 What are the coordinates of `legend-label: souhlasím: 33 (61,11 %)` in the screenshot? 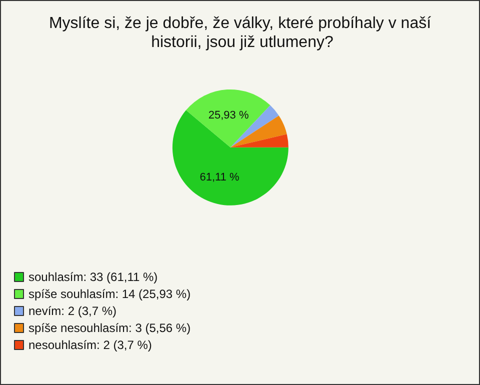 It's located at (93, 277).